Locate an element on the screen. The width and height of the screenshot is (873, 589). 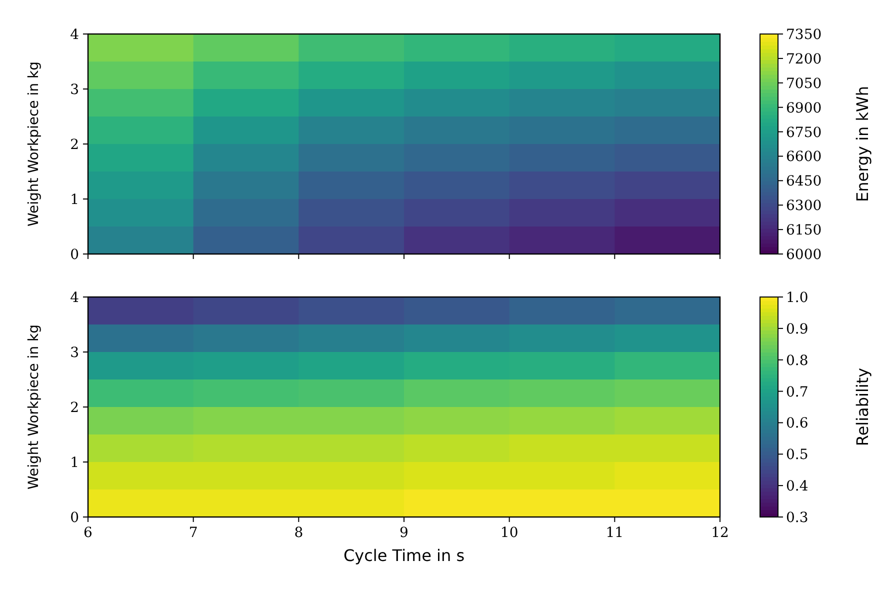
x-axis-title: Cycle Time in s is located at coordinates (404, 555).